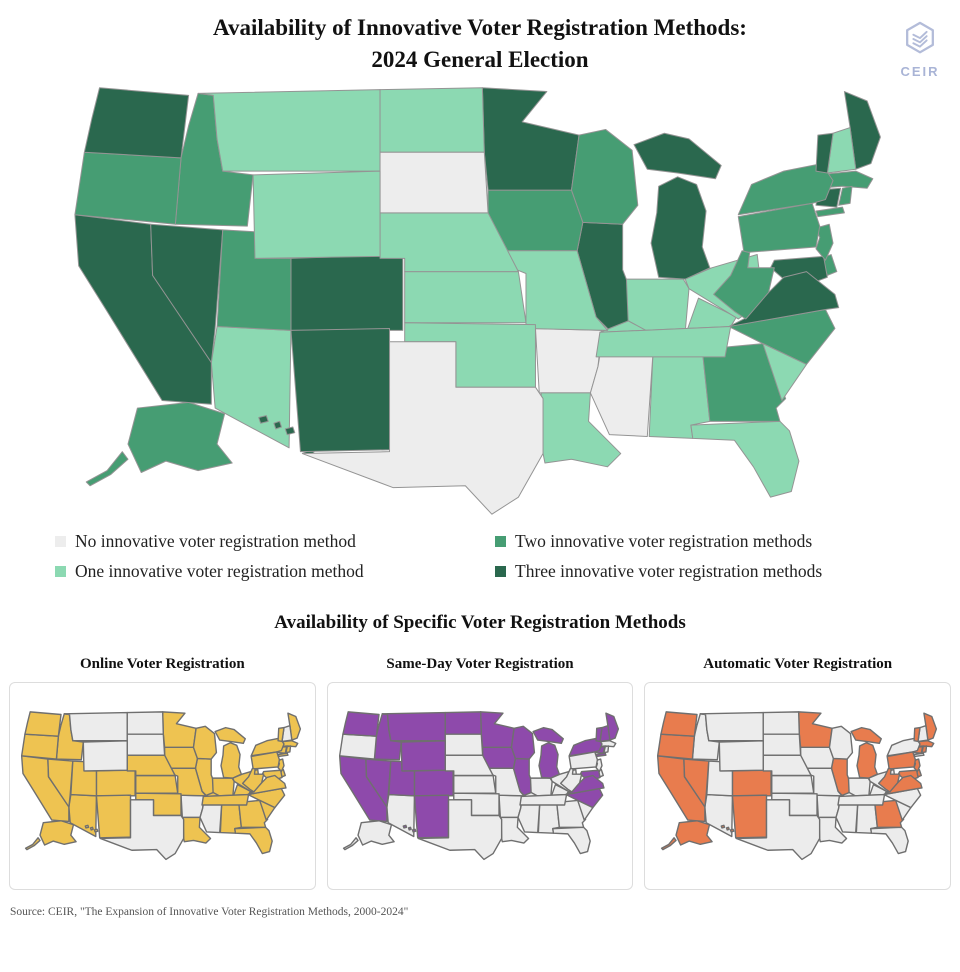 The image size is (960, 972). Describe the element at coordinates (847, 818) in the screenshot. I see `state-ms-automatic` at that location.